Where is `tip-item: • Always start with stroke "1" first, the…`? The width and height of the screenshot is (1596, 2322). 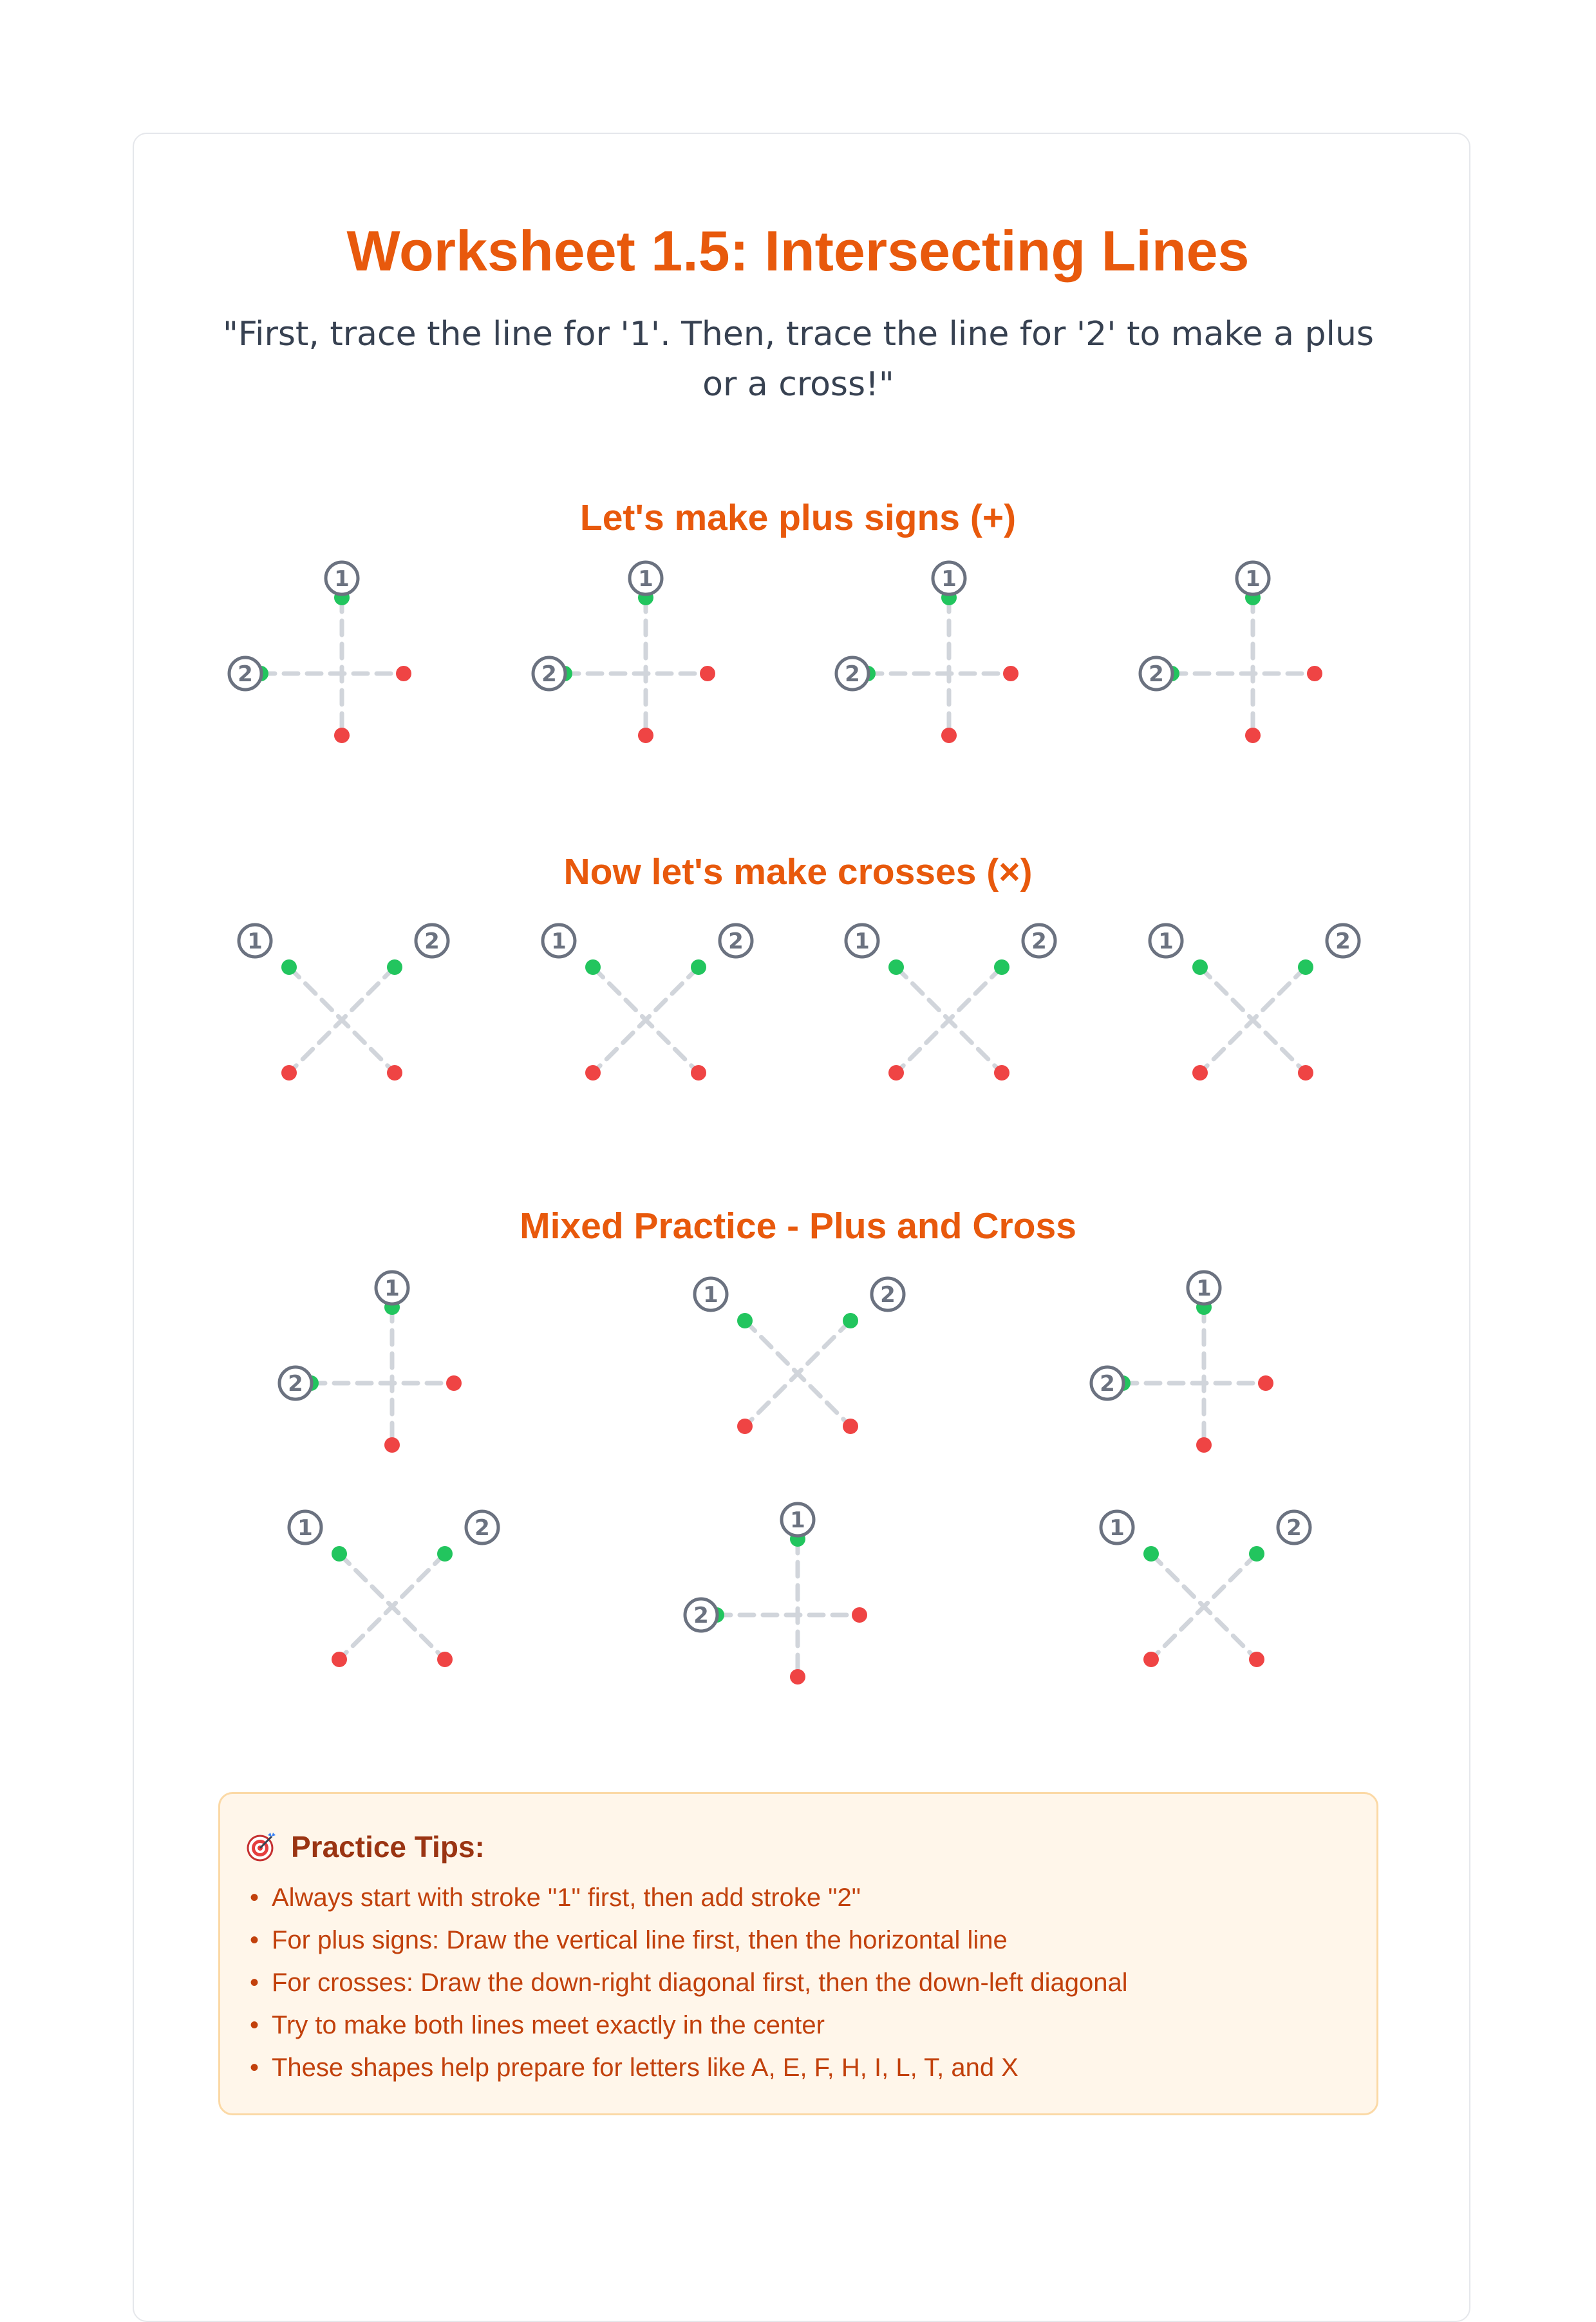 tip-item: • Always start with stroke "1" first, the… is located at coordinates (689, 1897).